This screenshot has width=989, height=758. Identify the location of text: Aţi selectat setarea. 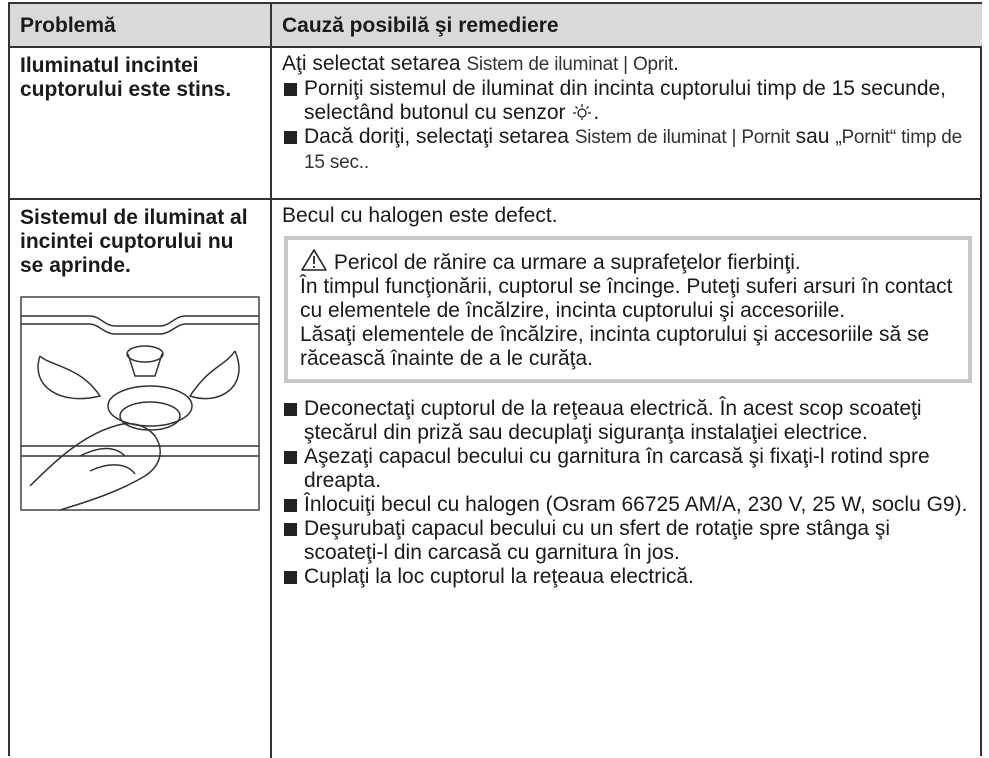
(371, 63).